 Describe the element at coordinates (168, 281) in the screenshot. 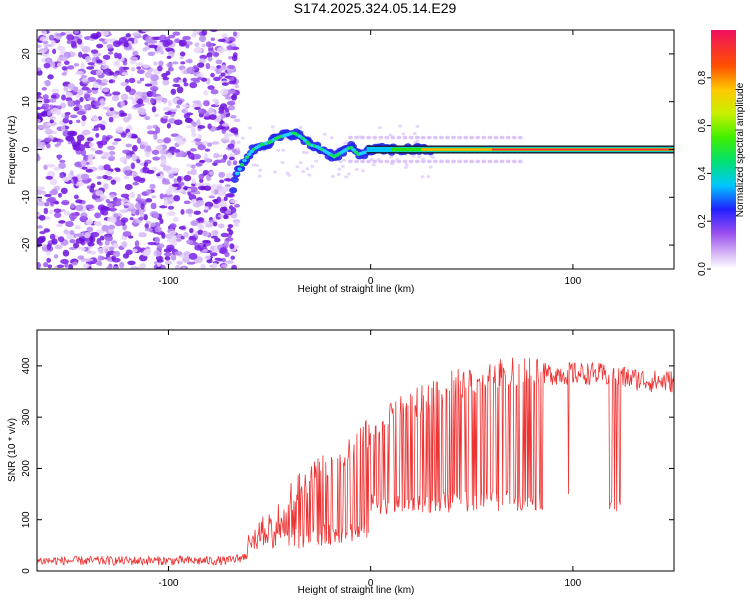

I see `spectrogram-xtick-label: -100` at that location.